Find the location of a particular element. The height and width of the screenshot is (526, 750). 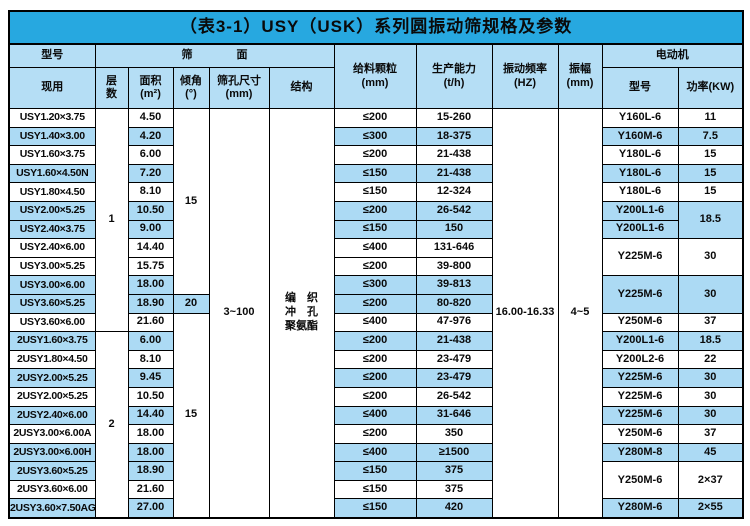

page-title: （表3-1）USY（USK）系列圆振动筛规格及参数 is located at coordinates (376, 27).